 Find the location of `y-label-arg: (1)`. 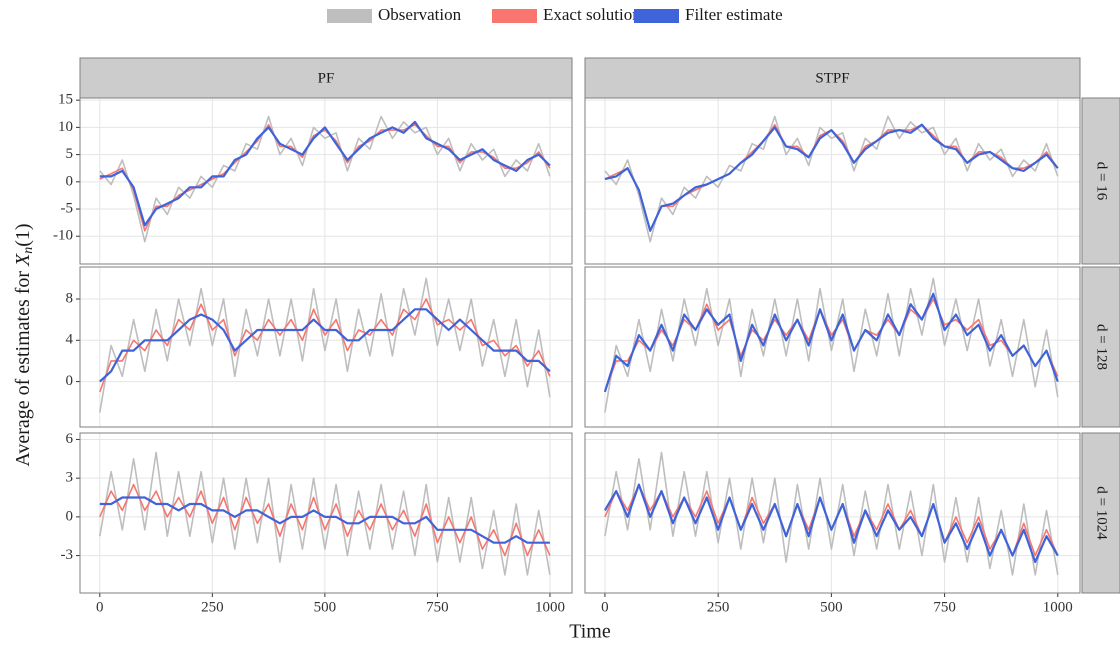

y-label-arg: (1) is located at coordinates (23, 234).